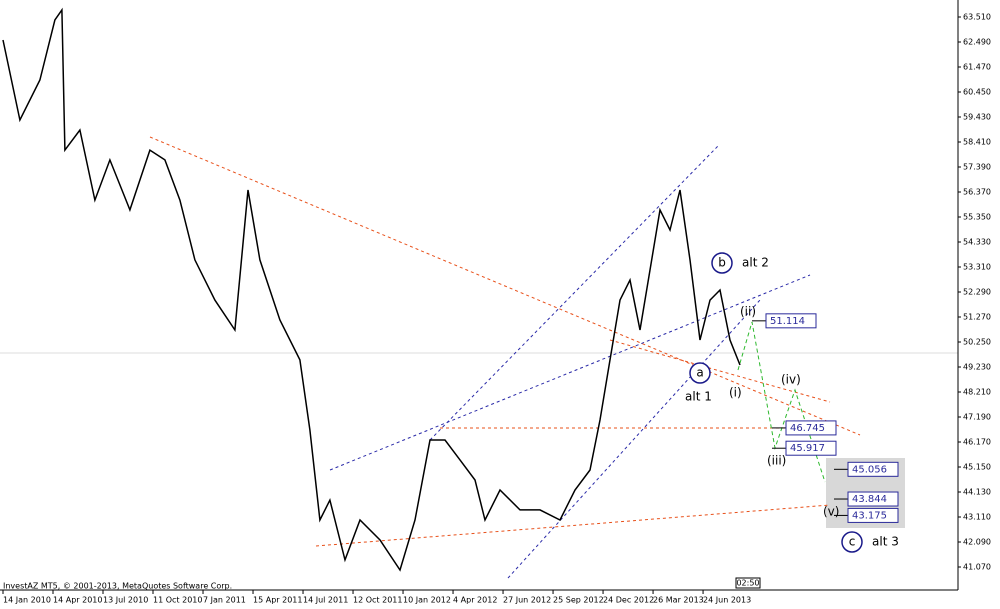 This screenshot has height=609, width=1000. What do you see at coordinates (977, 417) in the screenshot?
I see `y-tick-label: 47.190` at bounding box center [977, 417].